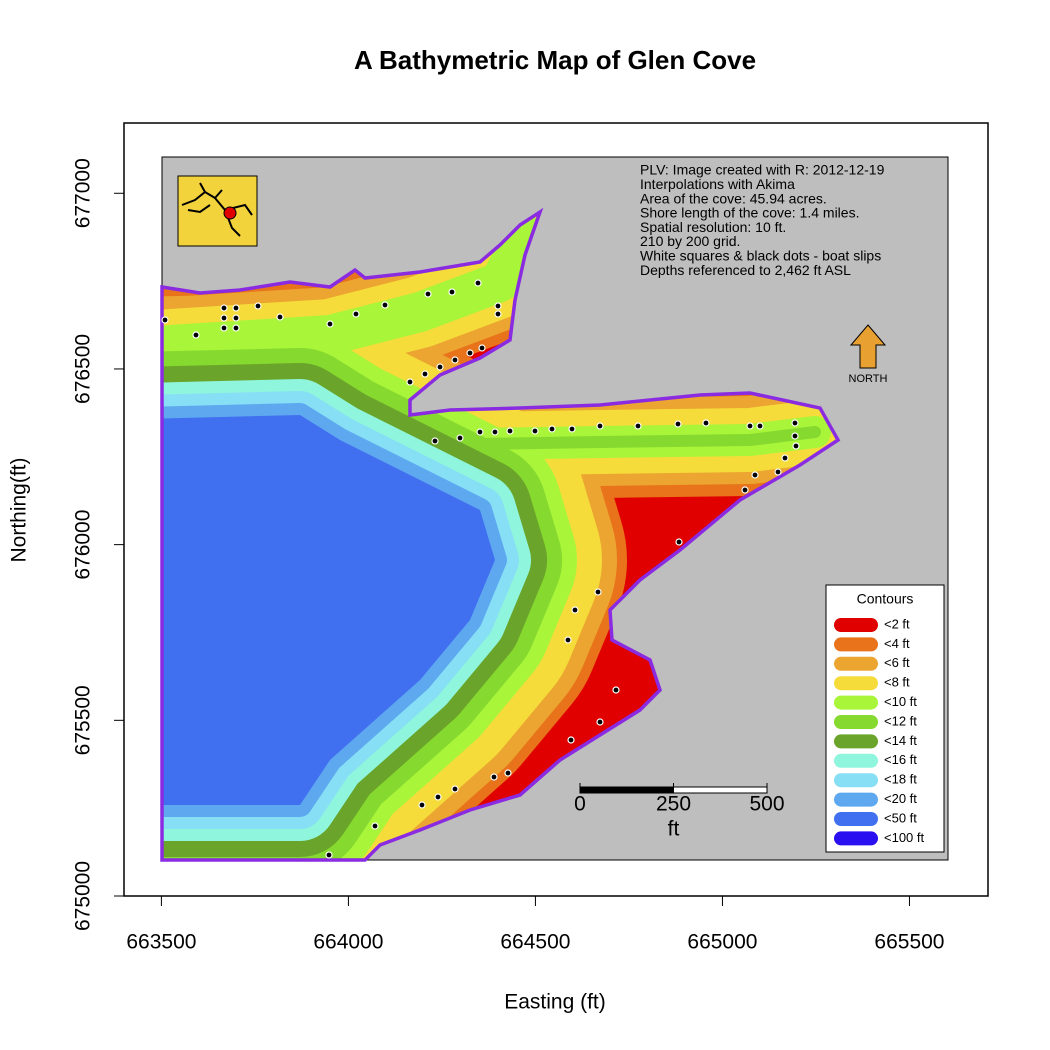 The width and height of the screenshot is (1050, 1050). Describe the element at coordinates (83, 369) in the screenshot. I see `y-tick-label: 676500` at that location.